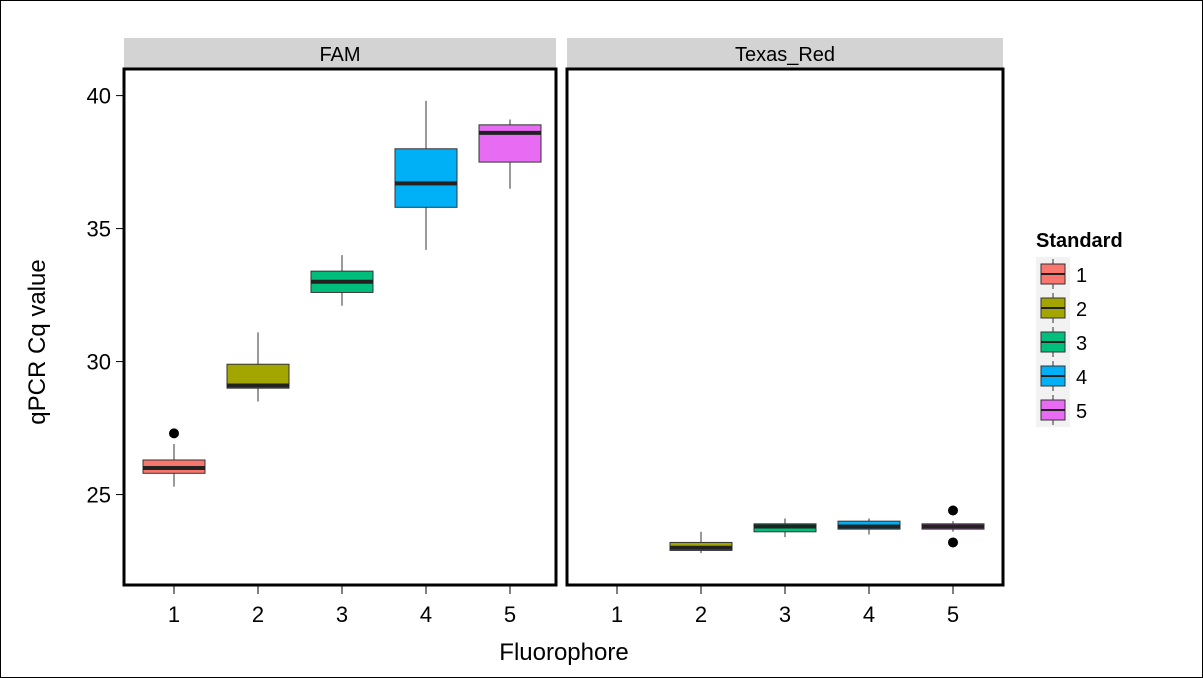  I want to click on facet-strip-label: Texas_Red, so click(785, 55).